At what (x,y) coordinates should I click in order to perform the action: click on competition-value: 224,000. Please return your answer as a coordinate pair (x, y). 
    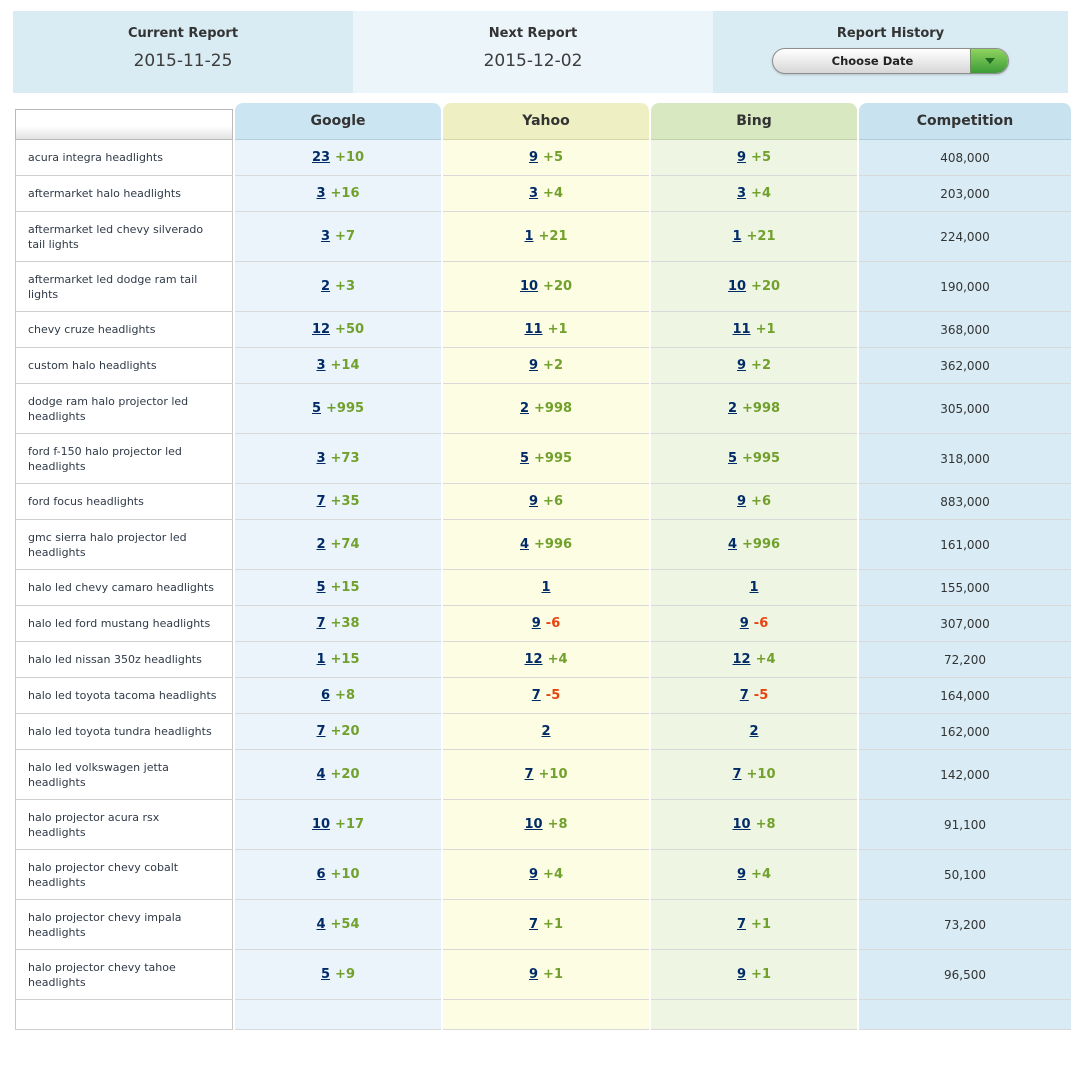
    Looking at the image, I should click on (965, 236).